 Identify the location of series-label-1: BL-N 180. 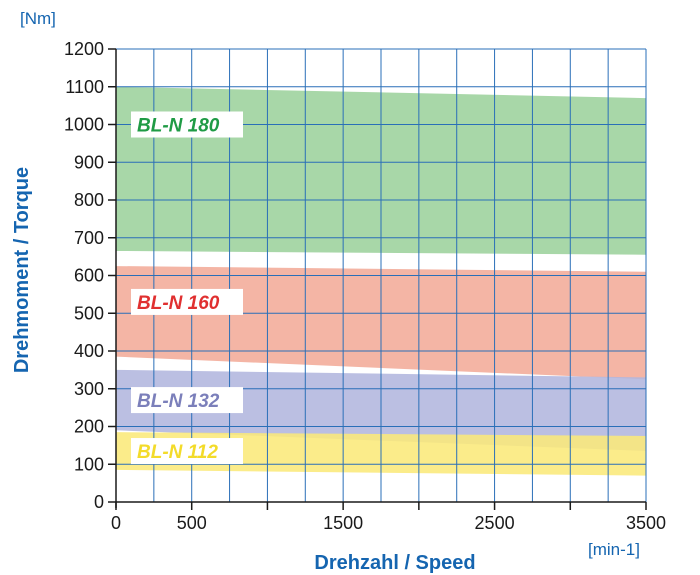
(178, 126).